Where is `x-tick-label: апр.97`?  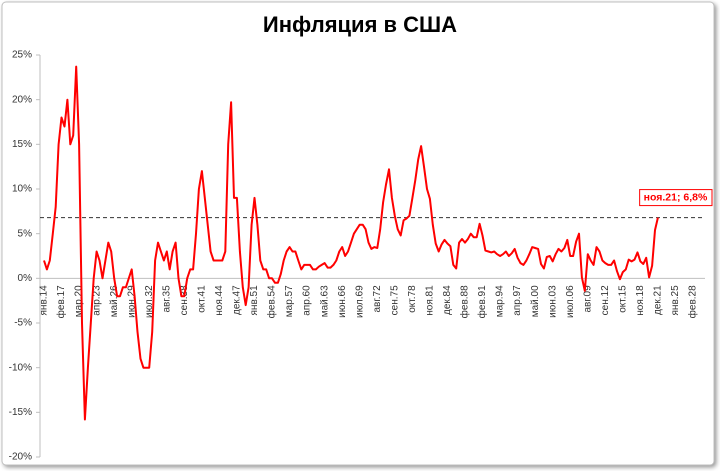
x-tick-label: апр.97 is located at coordinates (517, 300).